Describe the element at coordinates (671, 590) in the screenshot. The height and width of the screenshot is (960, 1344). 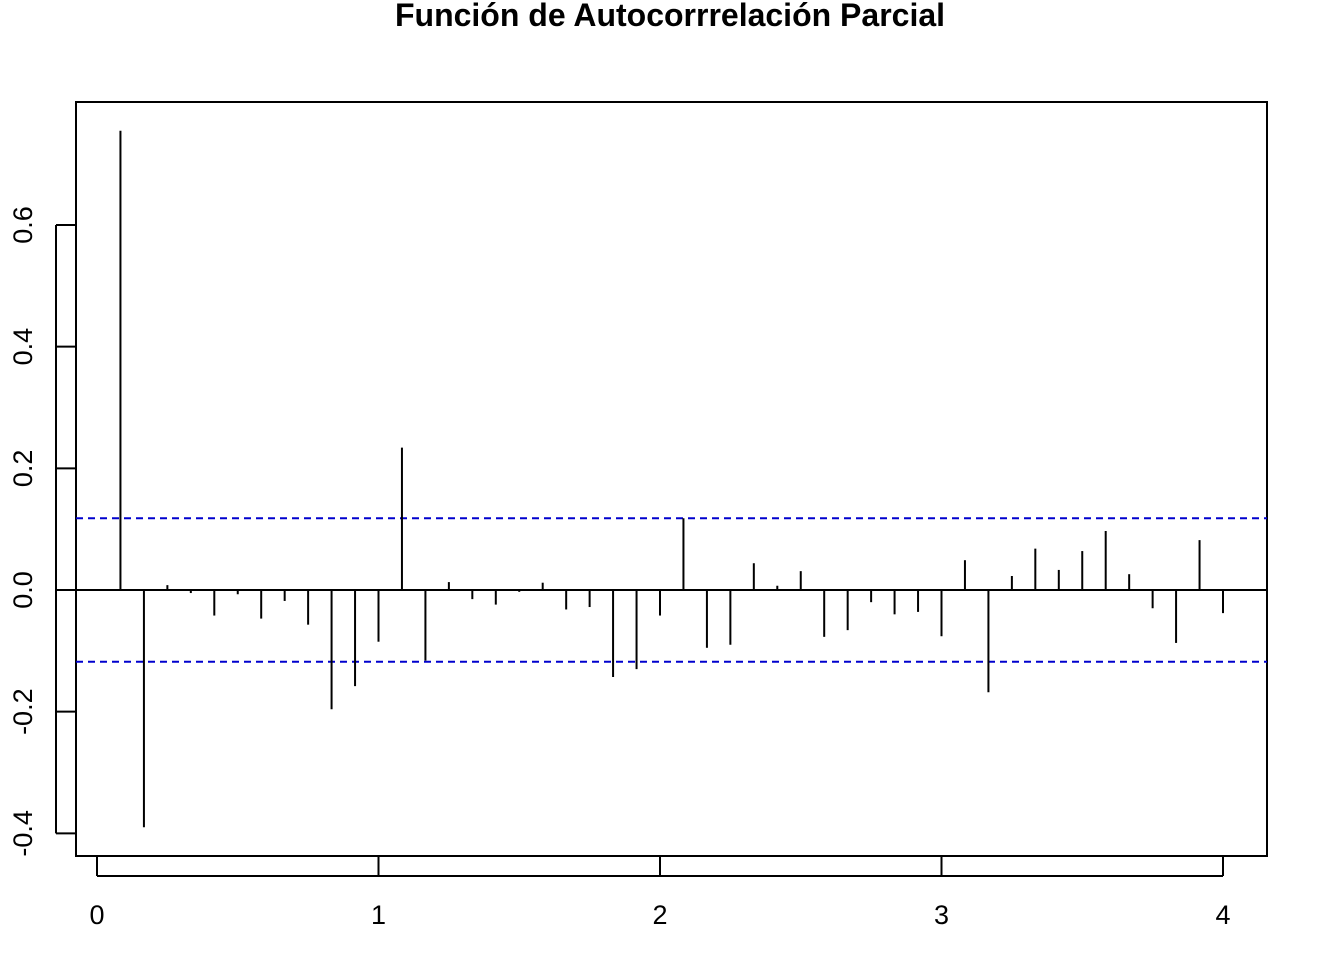
I see `confidence-bounds` at that location.